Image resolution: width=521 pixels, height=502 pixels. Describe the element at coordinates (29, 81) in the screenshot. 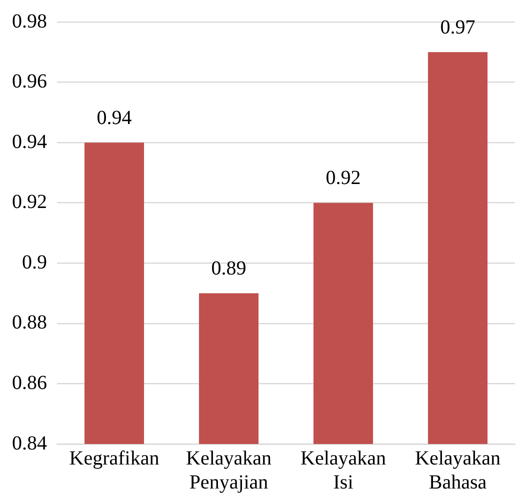

I see `y-tick-label: 0.96` at that location.